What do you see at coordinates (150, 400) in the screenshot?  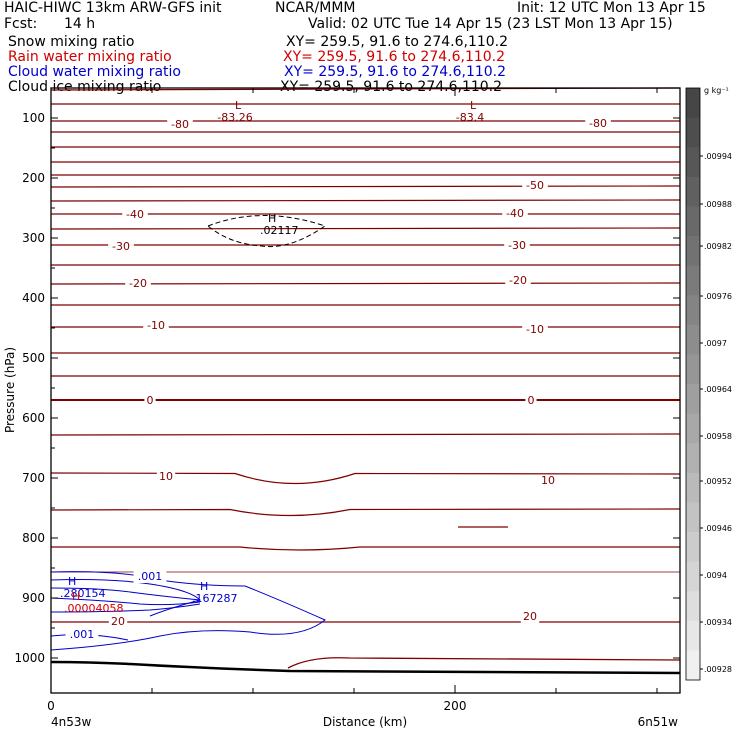 I see `contour-value-label: 0` at bounding box center [150, 400].